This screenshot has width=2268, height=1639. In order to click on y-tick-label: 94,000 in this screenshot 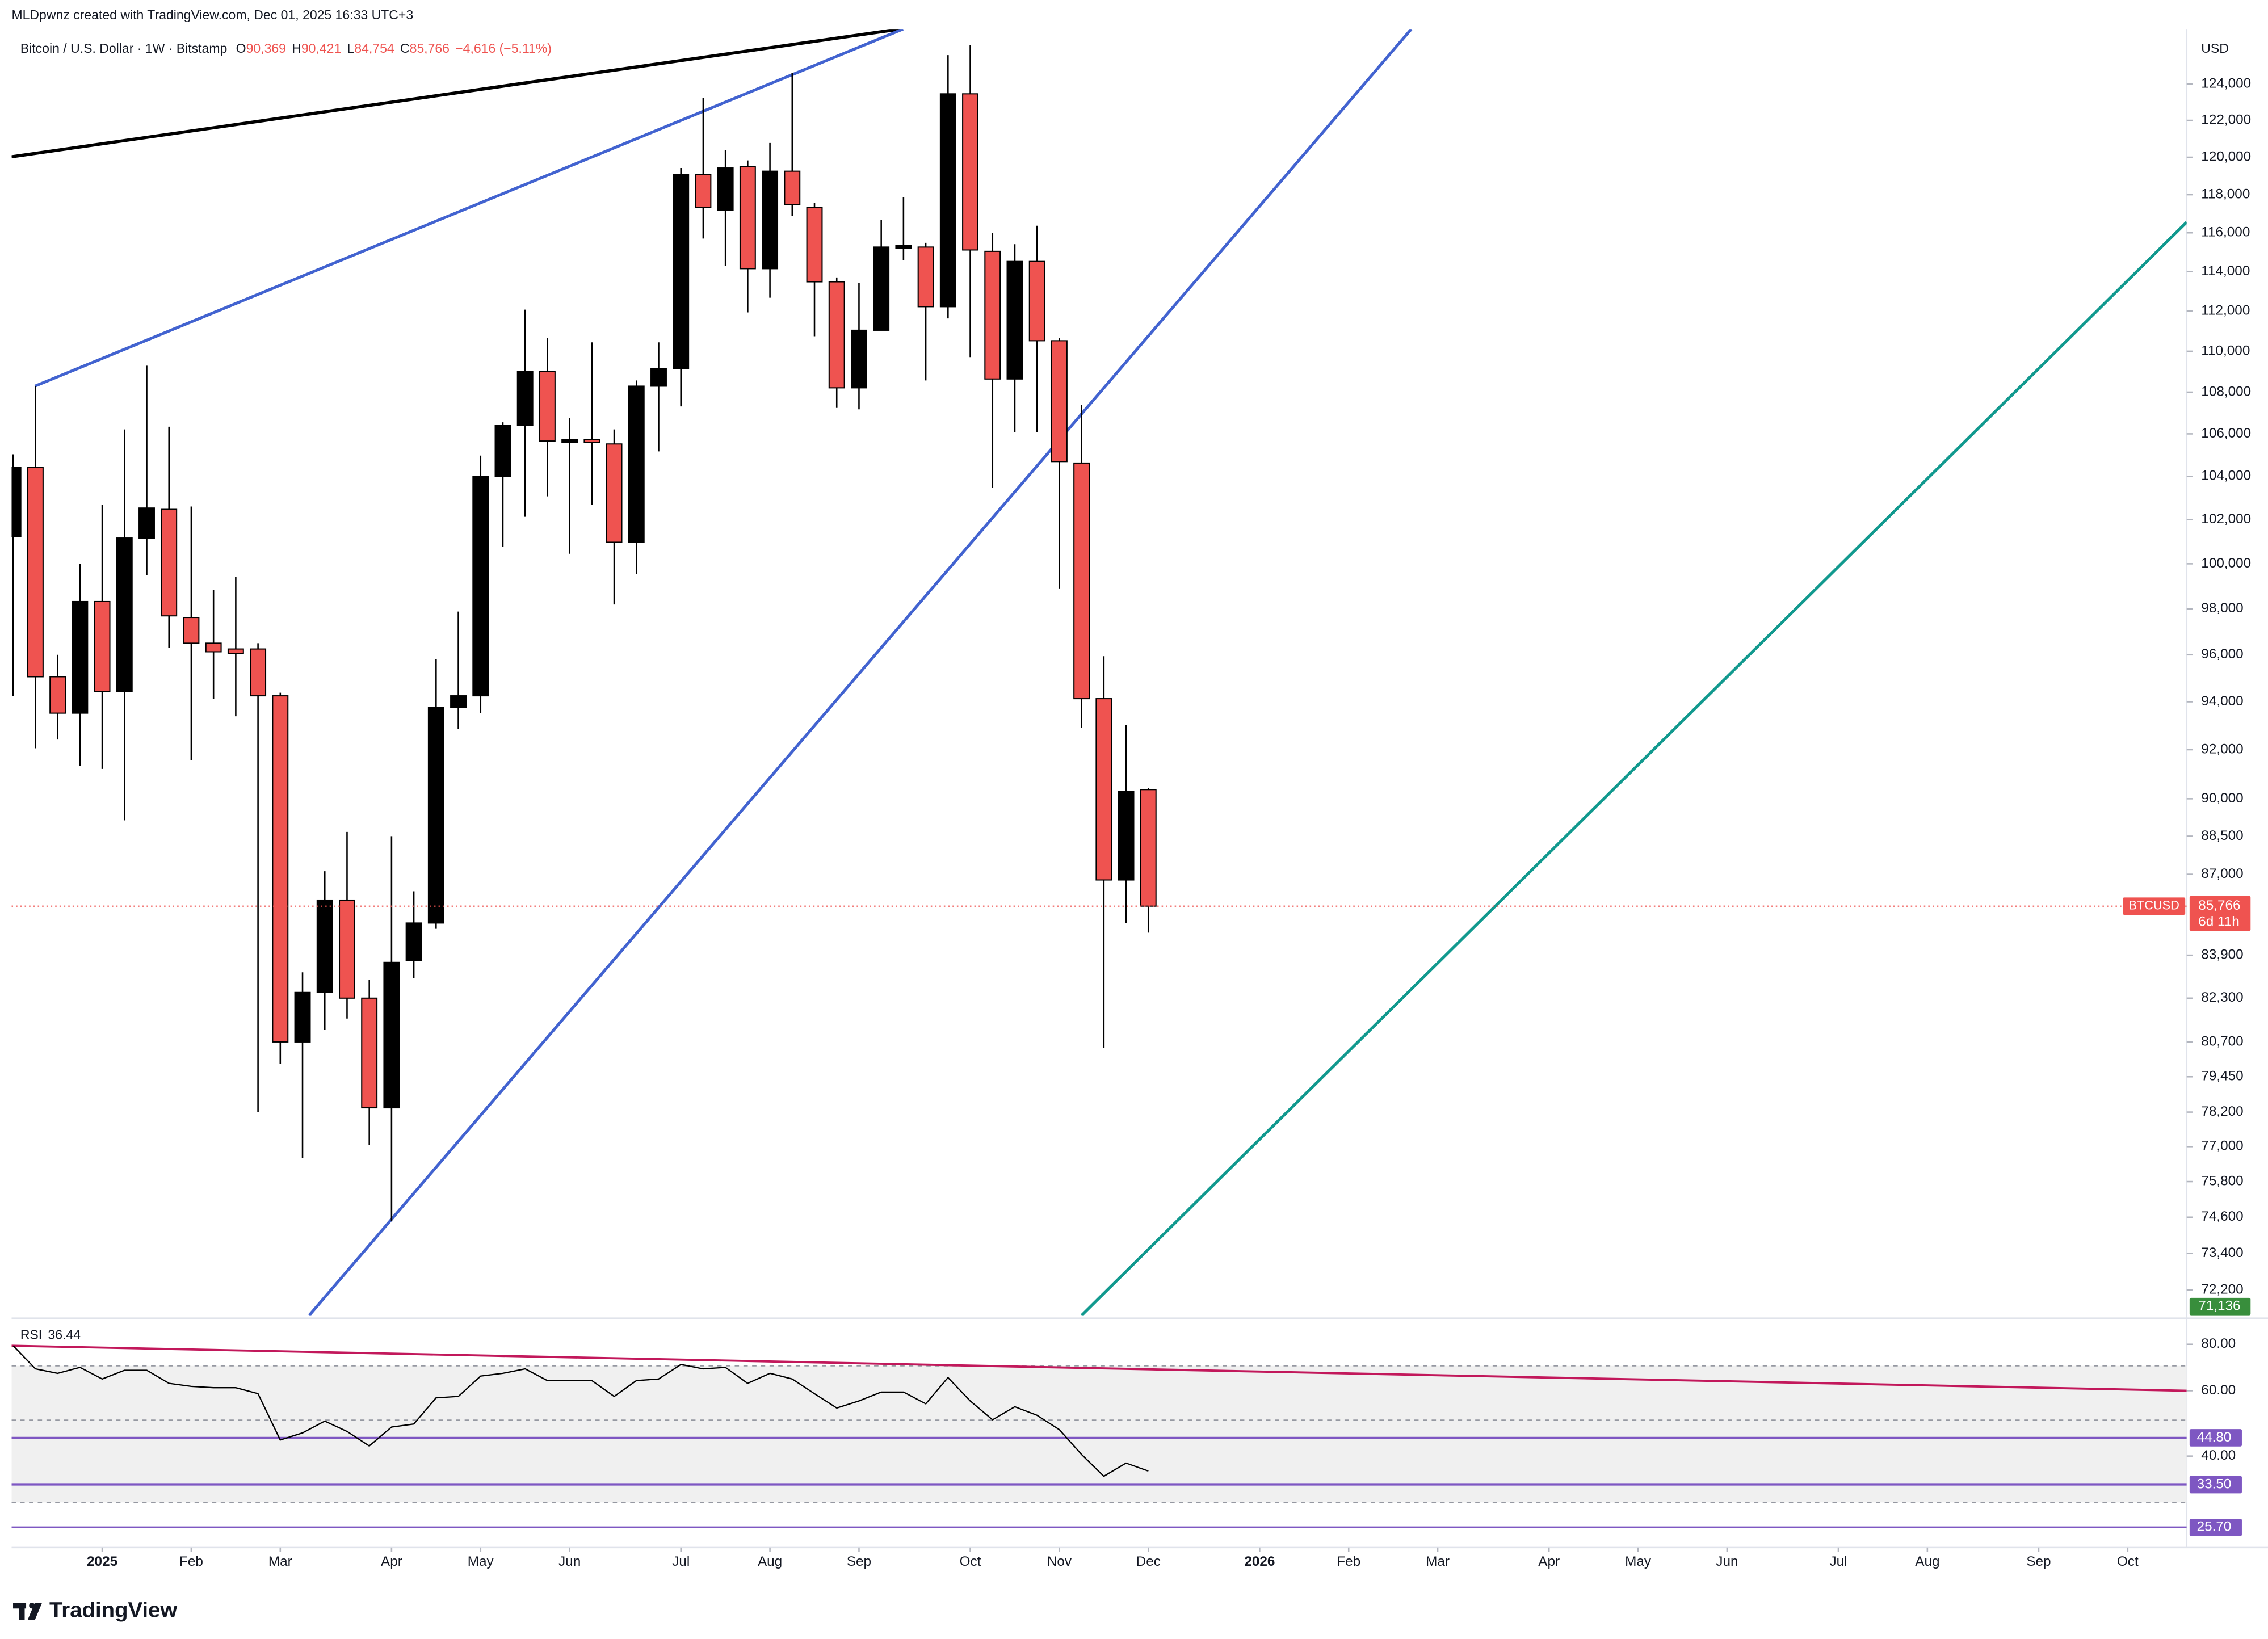, I will do `click(2222, 701)`.